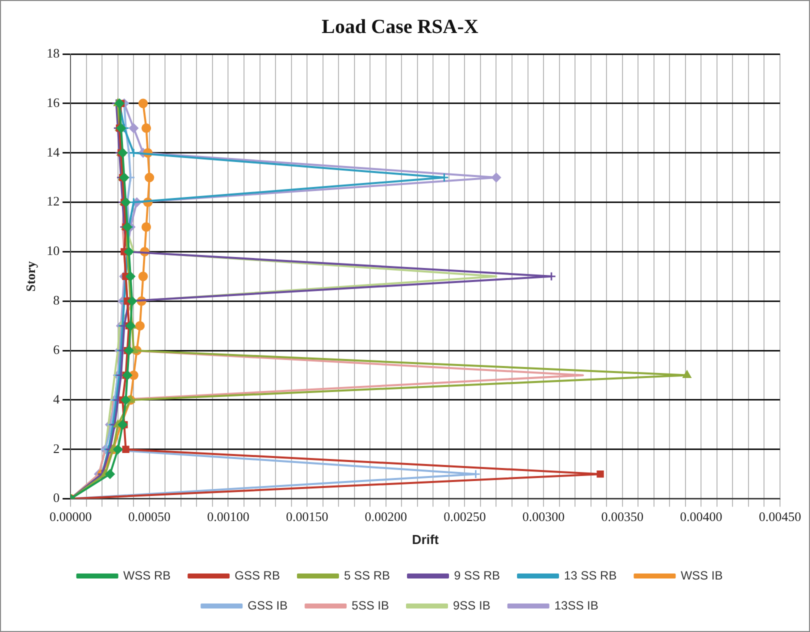  Describe the element at coordinates (53, 201) in the screenshot. I see `y-tick-label: 12` at that location.